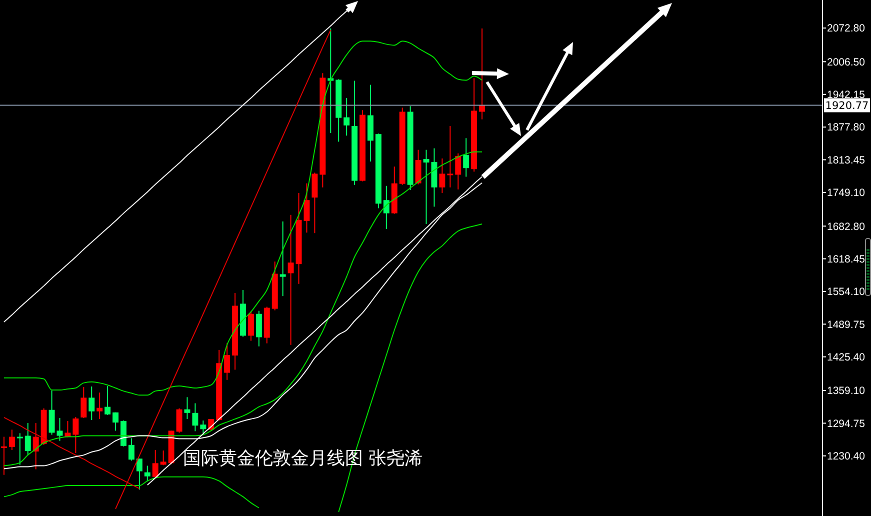 This screenshot has width=871, height=516. Describe the element at coordinates (846, 193) in the screenshot. I see `y-tick-label: 1749.10` at that location.